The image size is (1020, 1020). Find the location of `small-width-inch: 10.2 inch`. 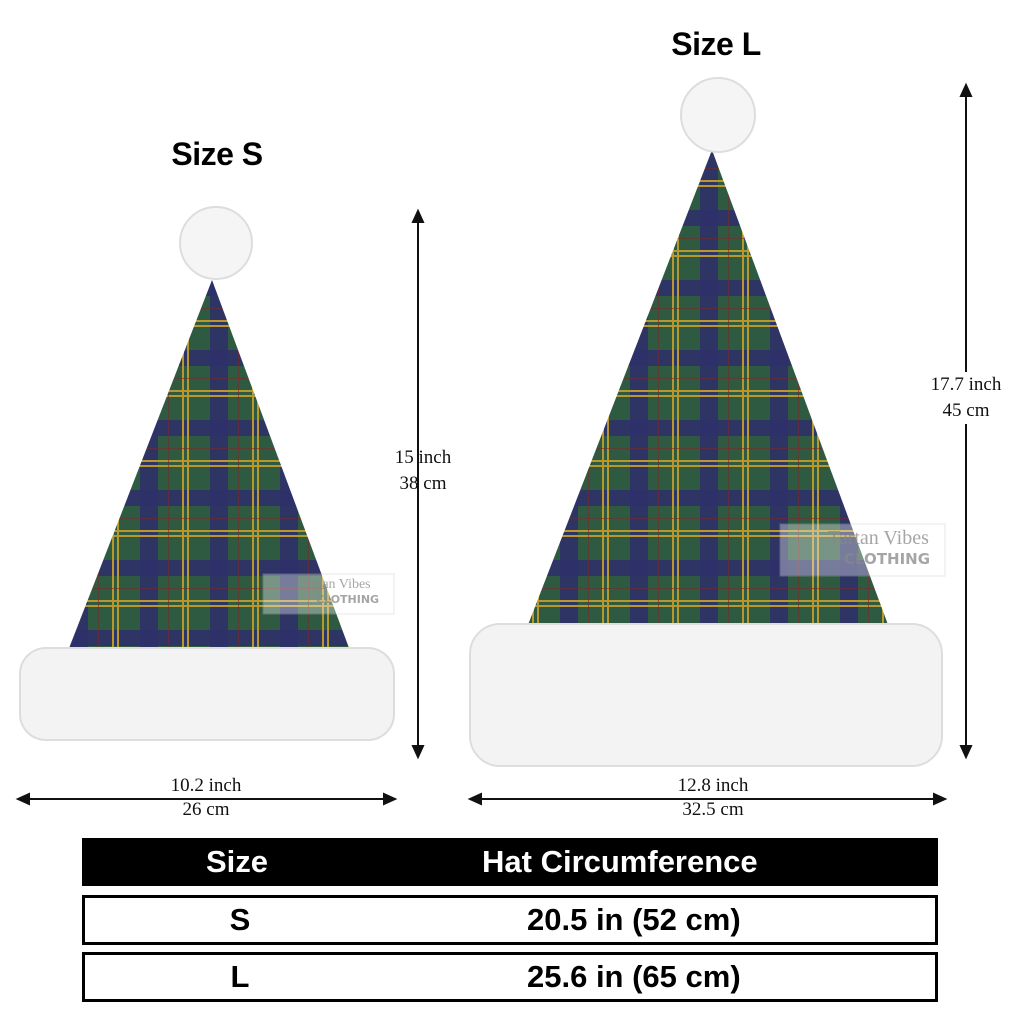

small-width-inch: 10.2 inch is located at coordinates (206, 785).